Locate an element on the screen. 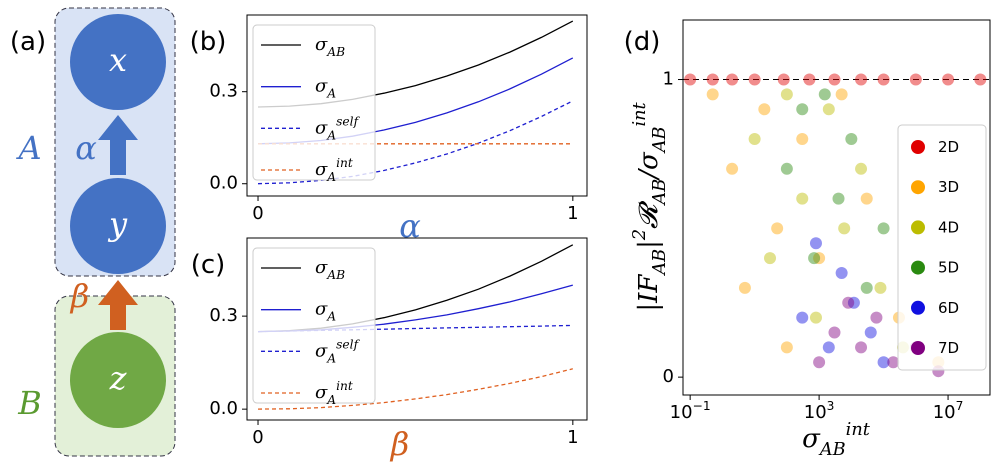 This screenshot has height=464, width=996. arrow-alpha is located at coordinates (118, 145).